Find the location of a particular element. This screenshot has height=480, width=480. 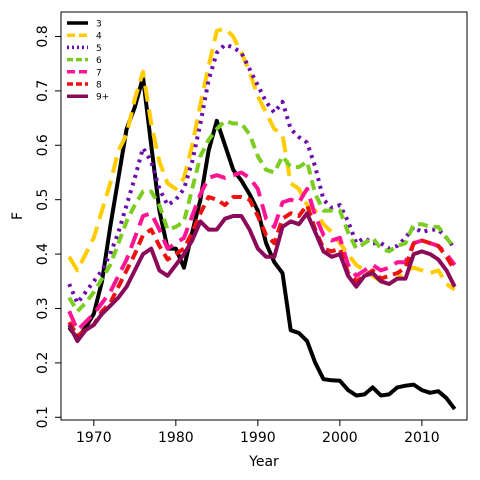

legend-box is located at coordinates (96, 60).